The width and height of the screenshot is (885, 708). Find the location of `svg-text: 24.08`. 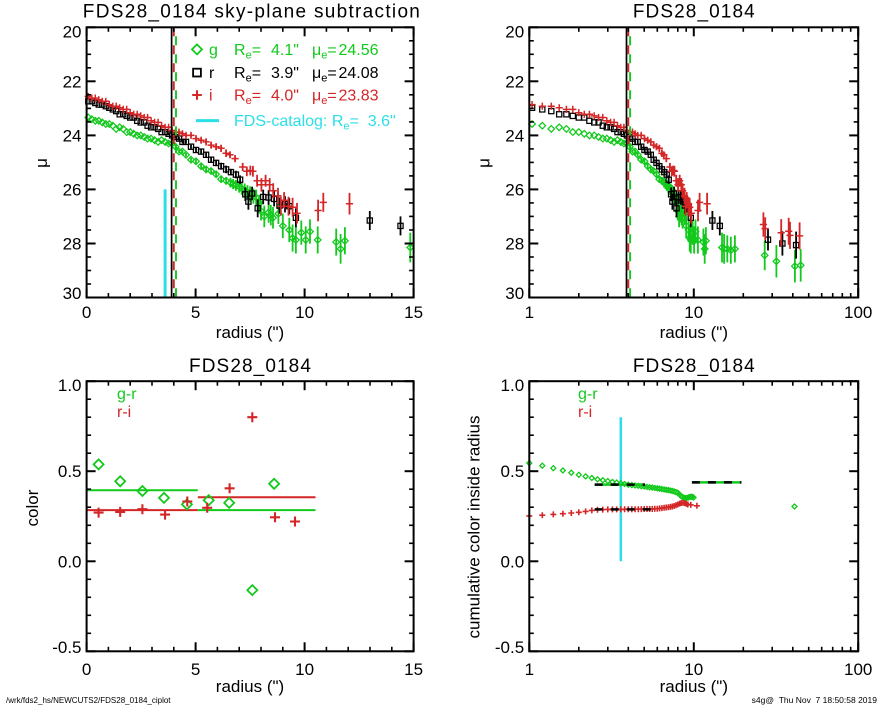

svg-text: 24.08 is located at coordinates (359, 73).